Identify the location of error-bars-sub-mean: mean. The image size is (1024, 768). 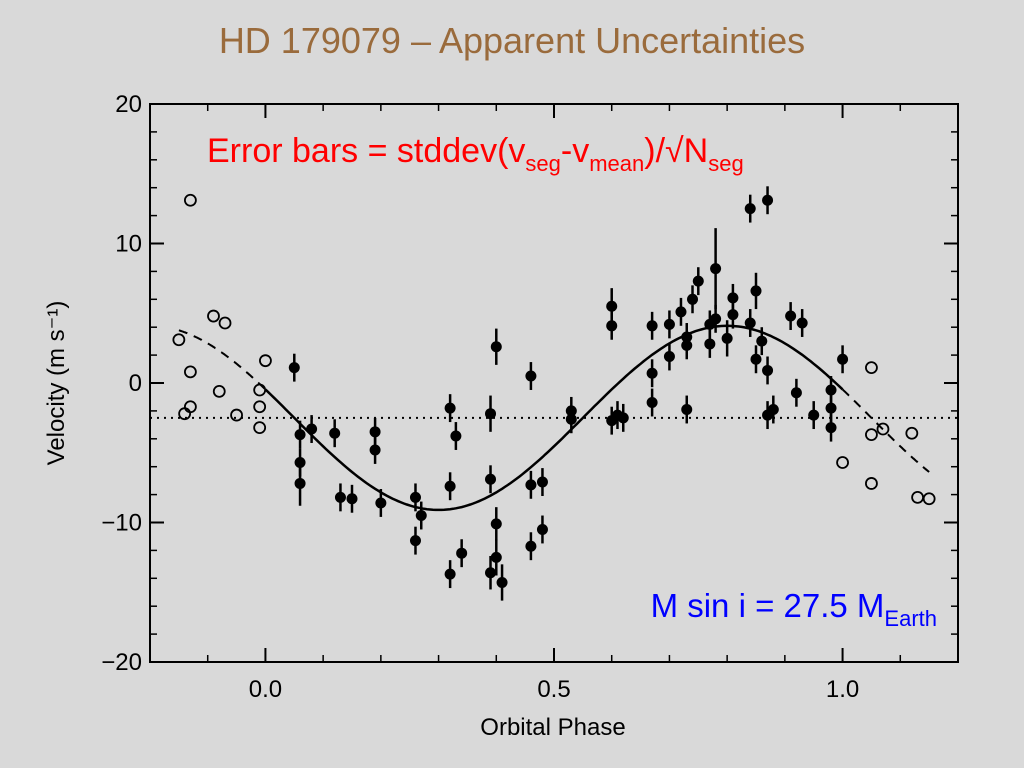
(616, 163).